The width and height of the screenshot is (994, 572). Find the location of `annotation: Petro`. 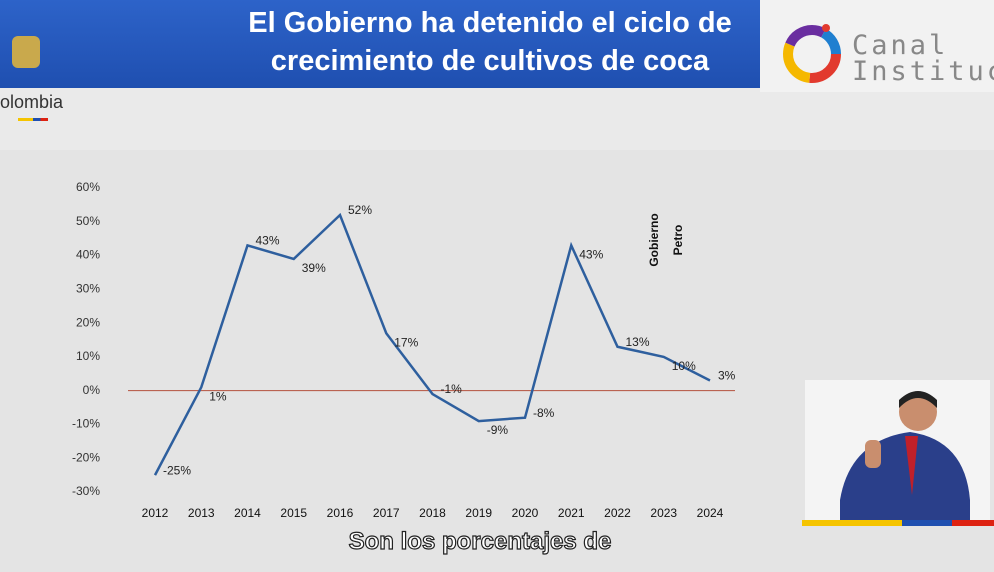

annotation: Petro is located at coordinates (678, 240).